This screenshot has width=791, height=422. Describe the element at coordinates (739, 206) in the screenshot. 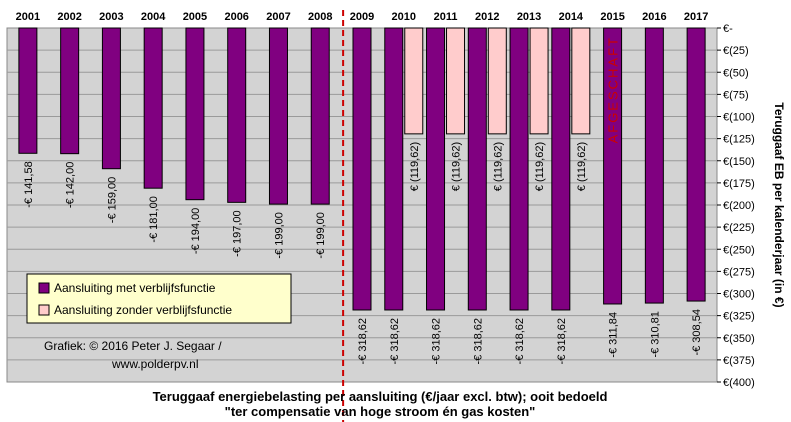

I see `y-tick-label: €(200)` at that location.